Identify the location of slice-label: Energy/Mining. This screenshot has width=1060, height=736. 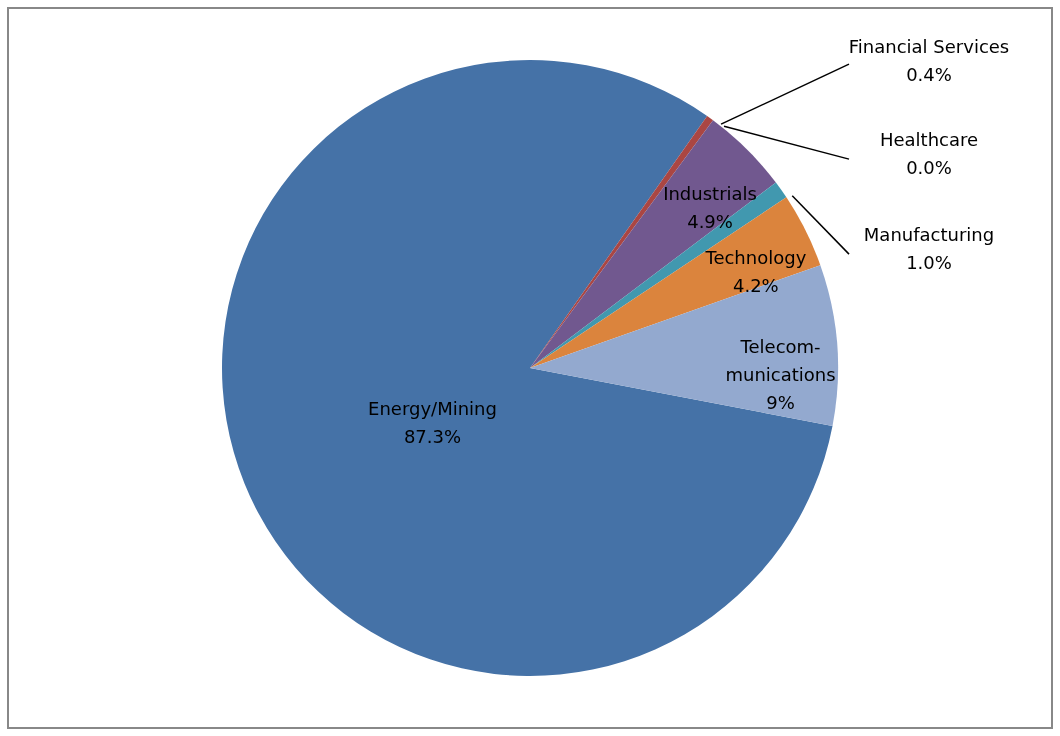
(432, 408).